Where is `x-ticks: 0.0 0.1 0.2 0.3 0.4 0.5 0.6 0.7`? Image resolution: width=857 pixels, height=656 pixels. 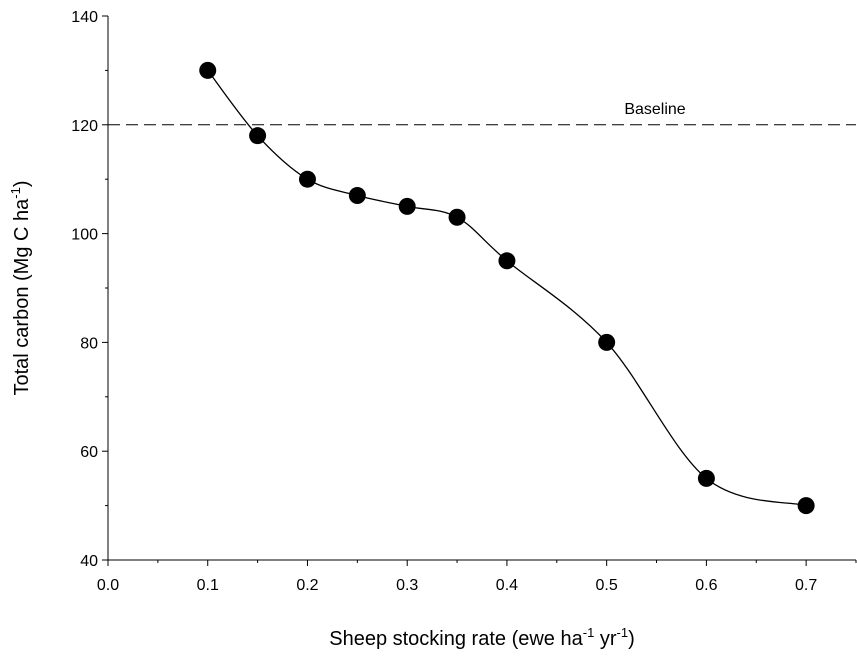 x-ticks: 0.0 0.1 0.2 0.3 0.4 0.5 0.6 0.7 is located at coordinates (477, 577).